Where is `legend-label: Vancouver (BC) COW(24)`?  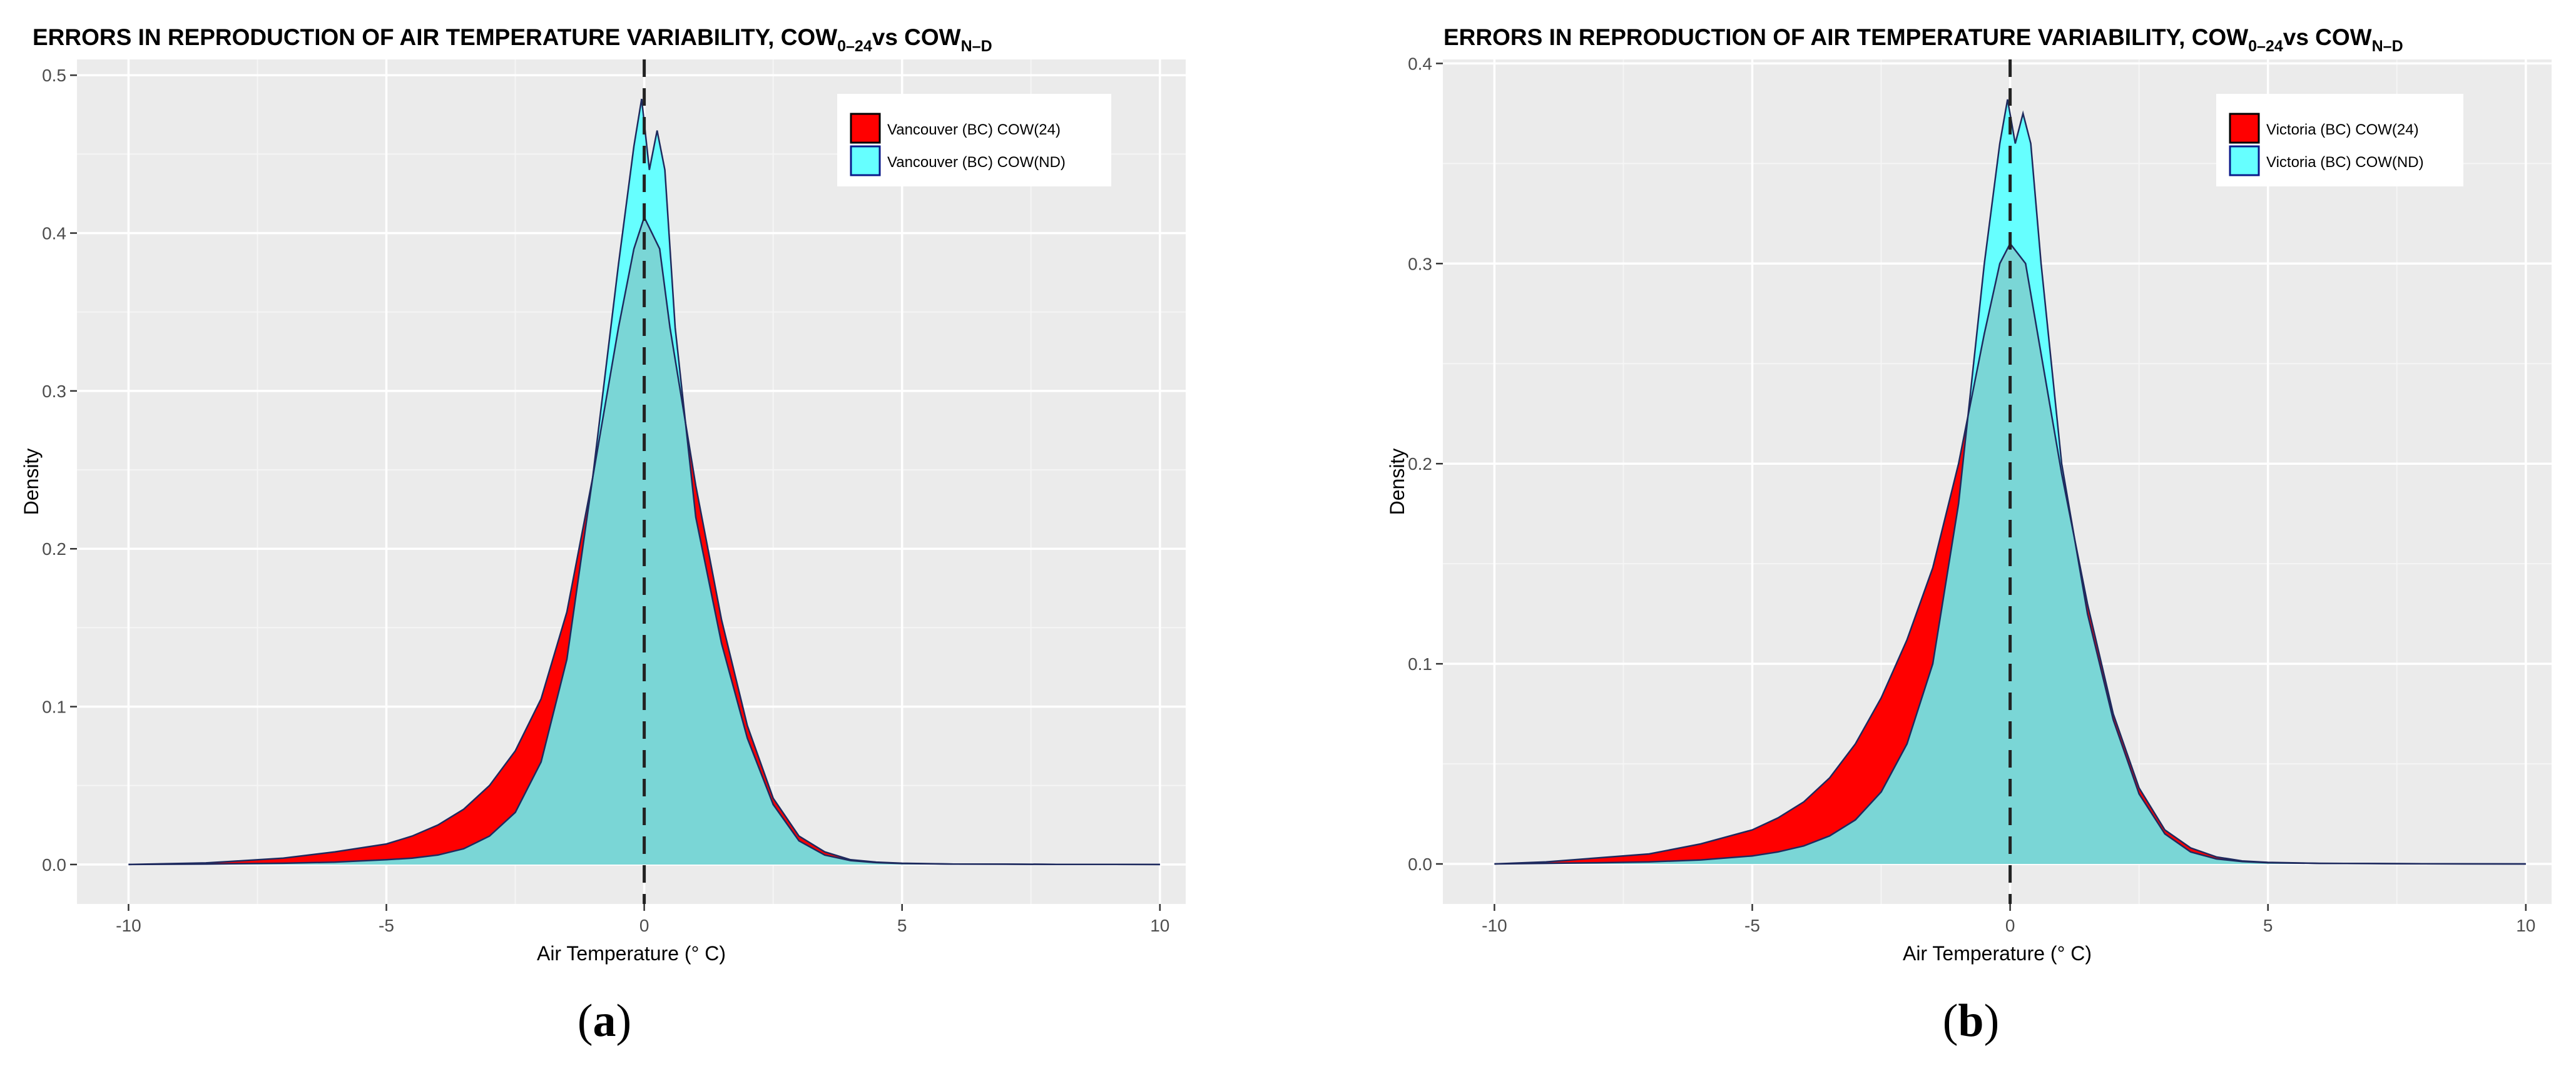 legend-label: Vancouver (BC) COW(24) is located at coordinates (974, 129).